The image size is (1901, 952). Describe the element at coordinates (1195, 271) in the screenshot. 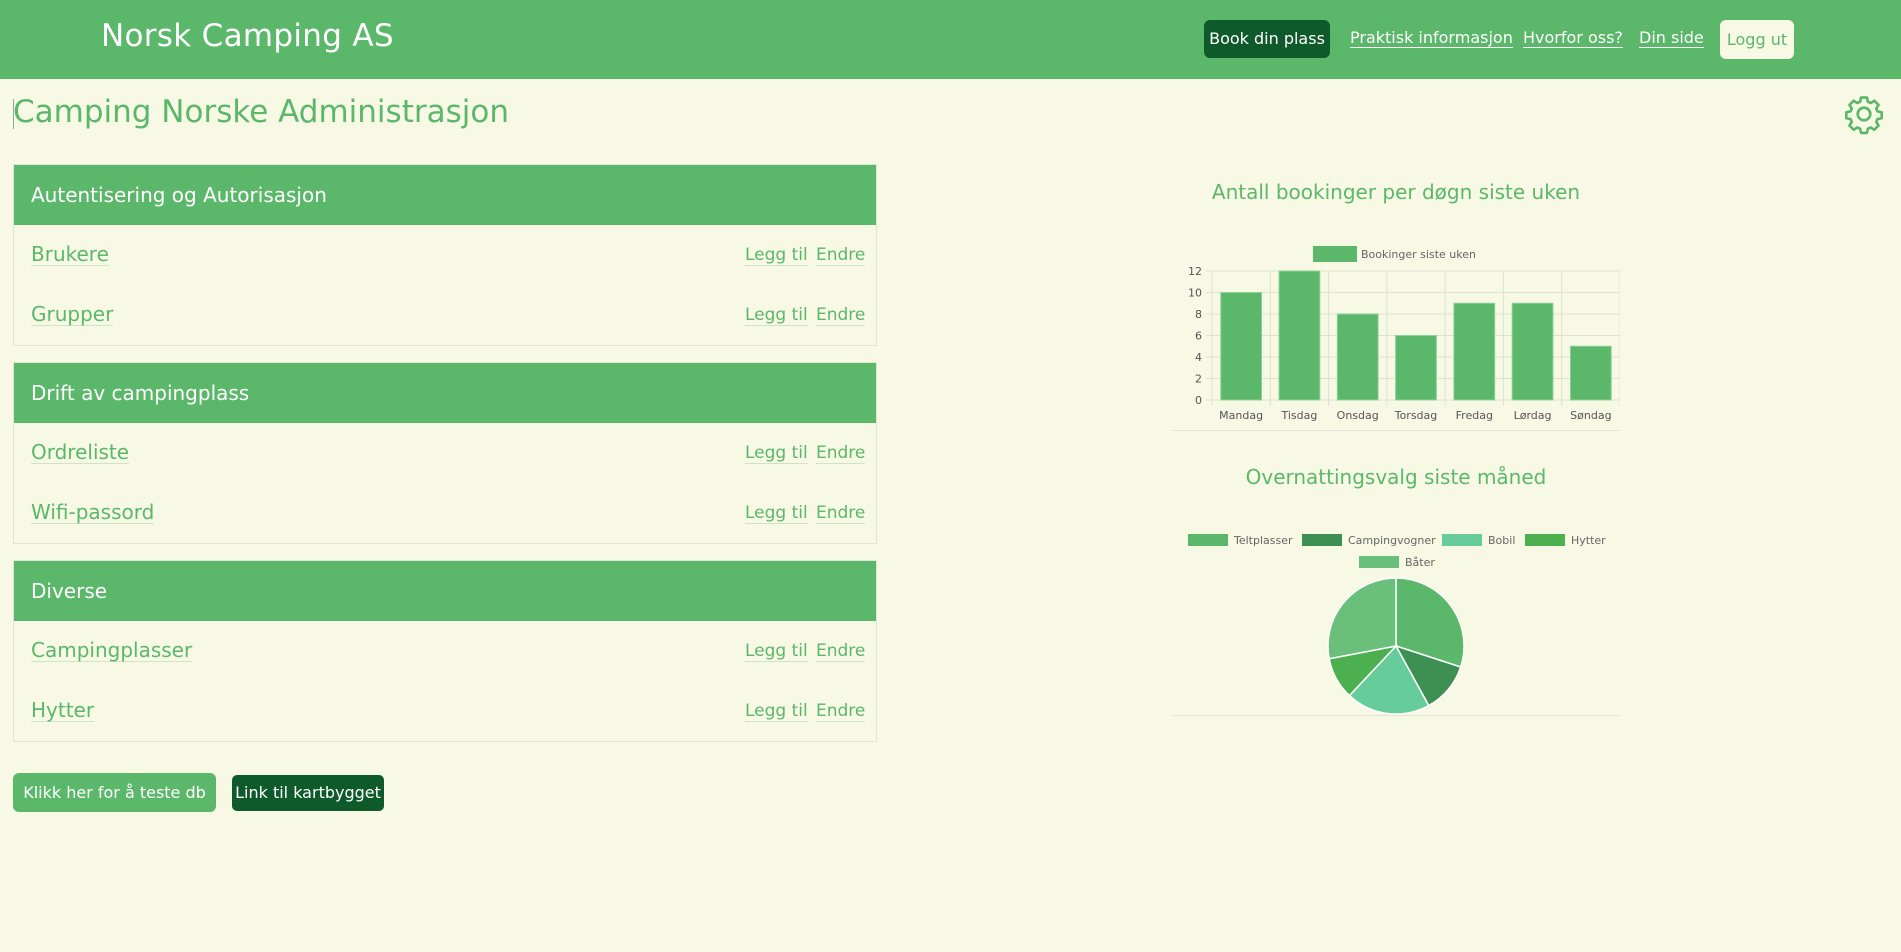

I see `y-tick-label: 12` at that location.